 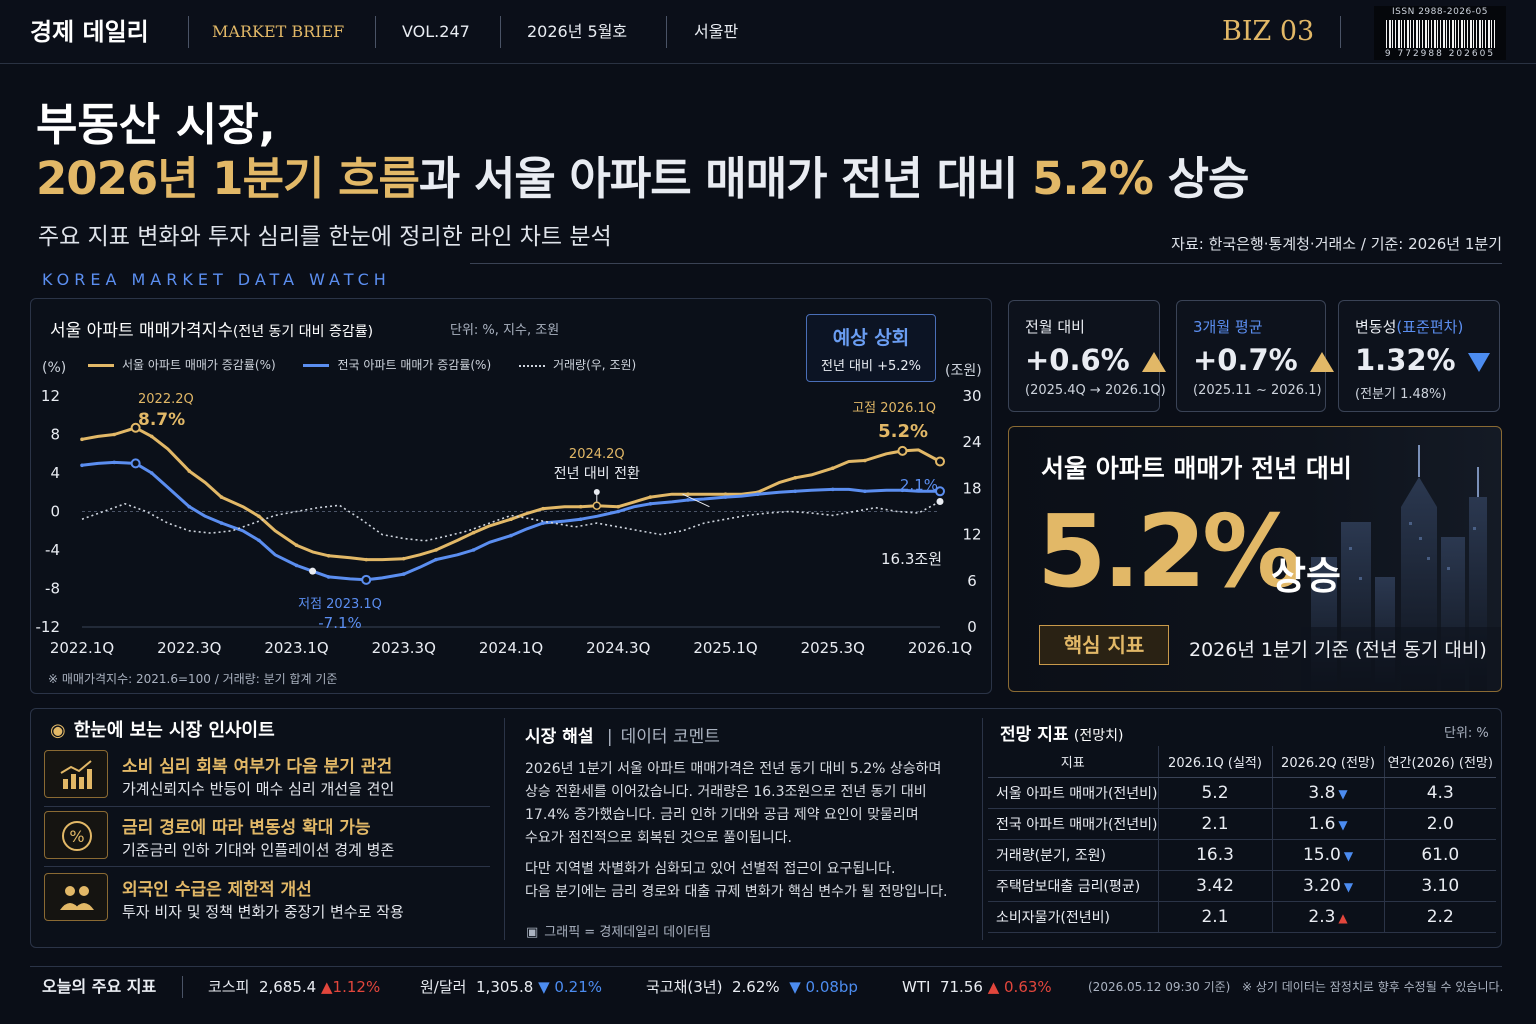 What do you see at coordinates (1242, 824) in the screenshot?
I see `table-row: 전국 아파트 매매가(전년비) 2.1 1.6 ▼ 2.0` at bounding box center [1242, 824].